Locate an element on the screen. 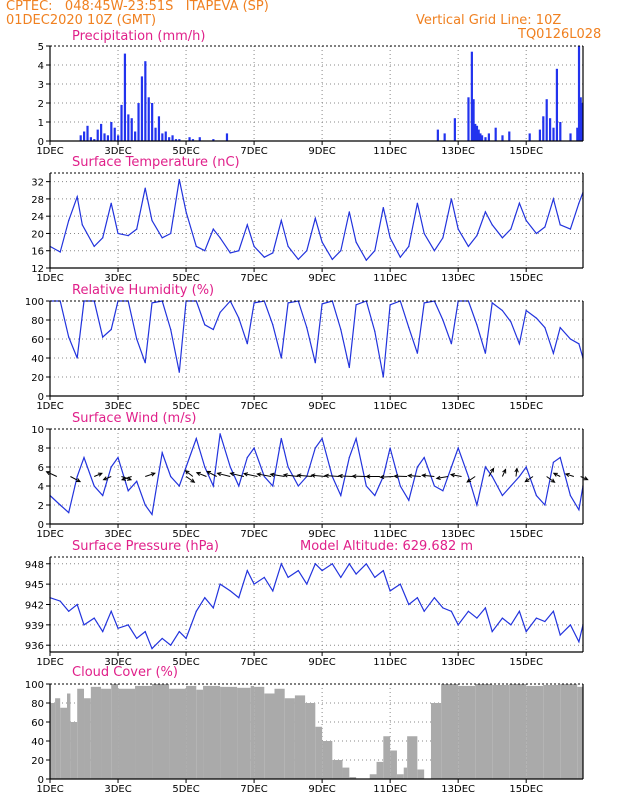  cloud-xtick-label: 15DEC is located at coordinates (526, 789).